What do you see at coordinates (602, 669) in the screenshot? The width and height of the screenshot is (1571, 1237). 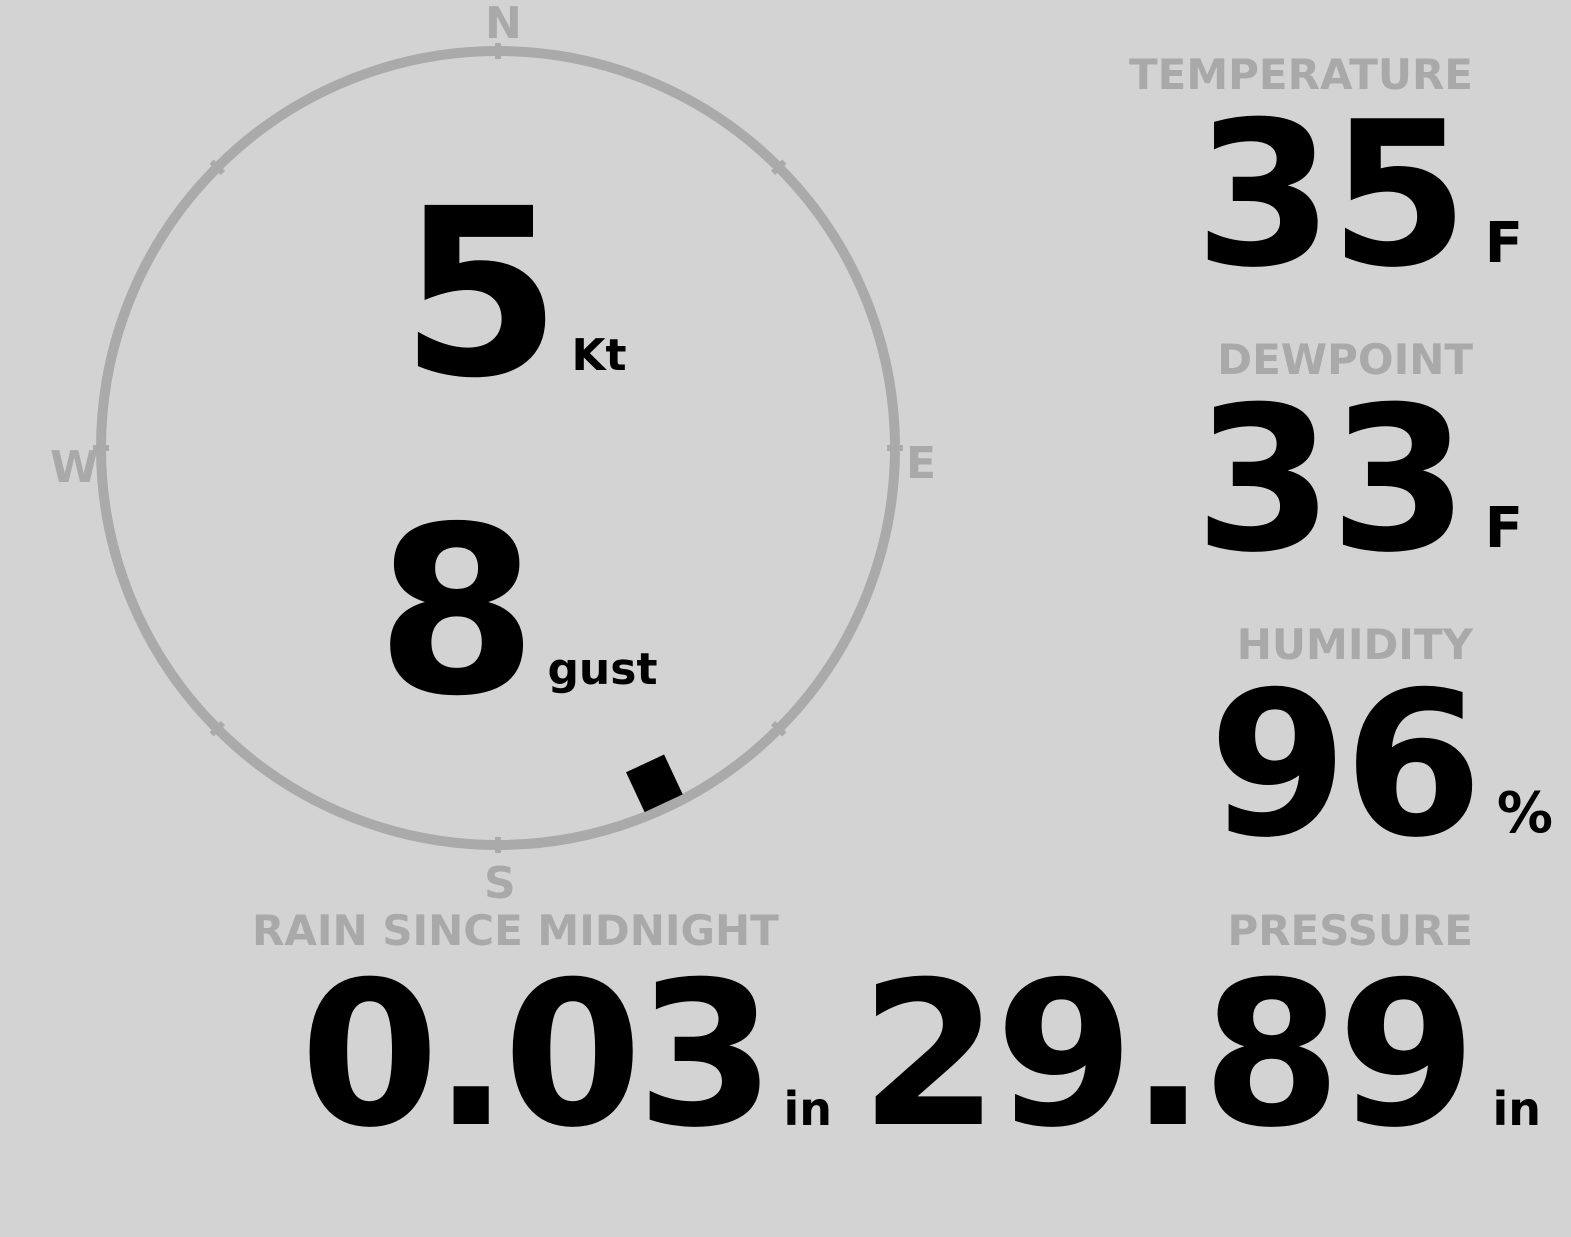 I see `wind-gust-unit: gust` at bounding box center [602, 669].